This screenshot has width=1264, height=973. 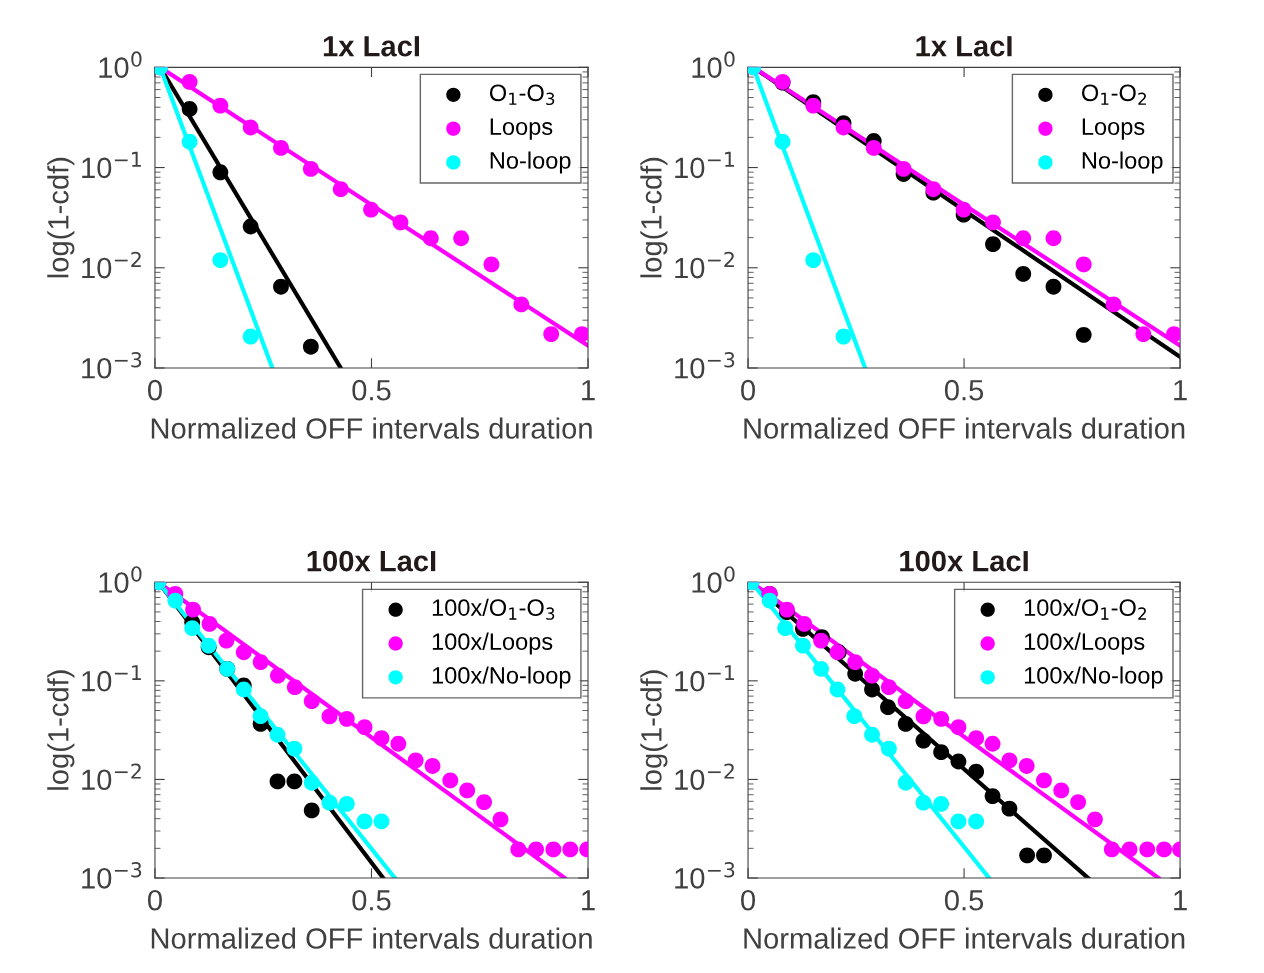 What do you see at coordinates (522, 95) in the screenshot?
I see `legend-label: O$_{1}$-O$_{3}$` at bounding box center [522, 95].